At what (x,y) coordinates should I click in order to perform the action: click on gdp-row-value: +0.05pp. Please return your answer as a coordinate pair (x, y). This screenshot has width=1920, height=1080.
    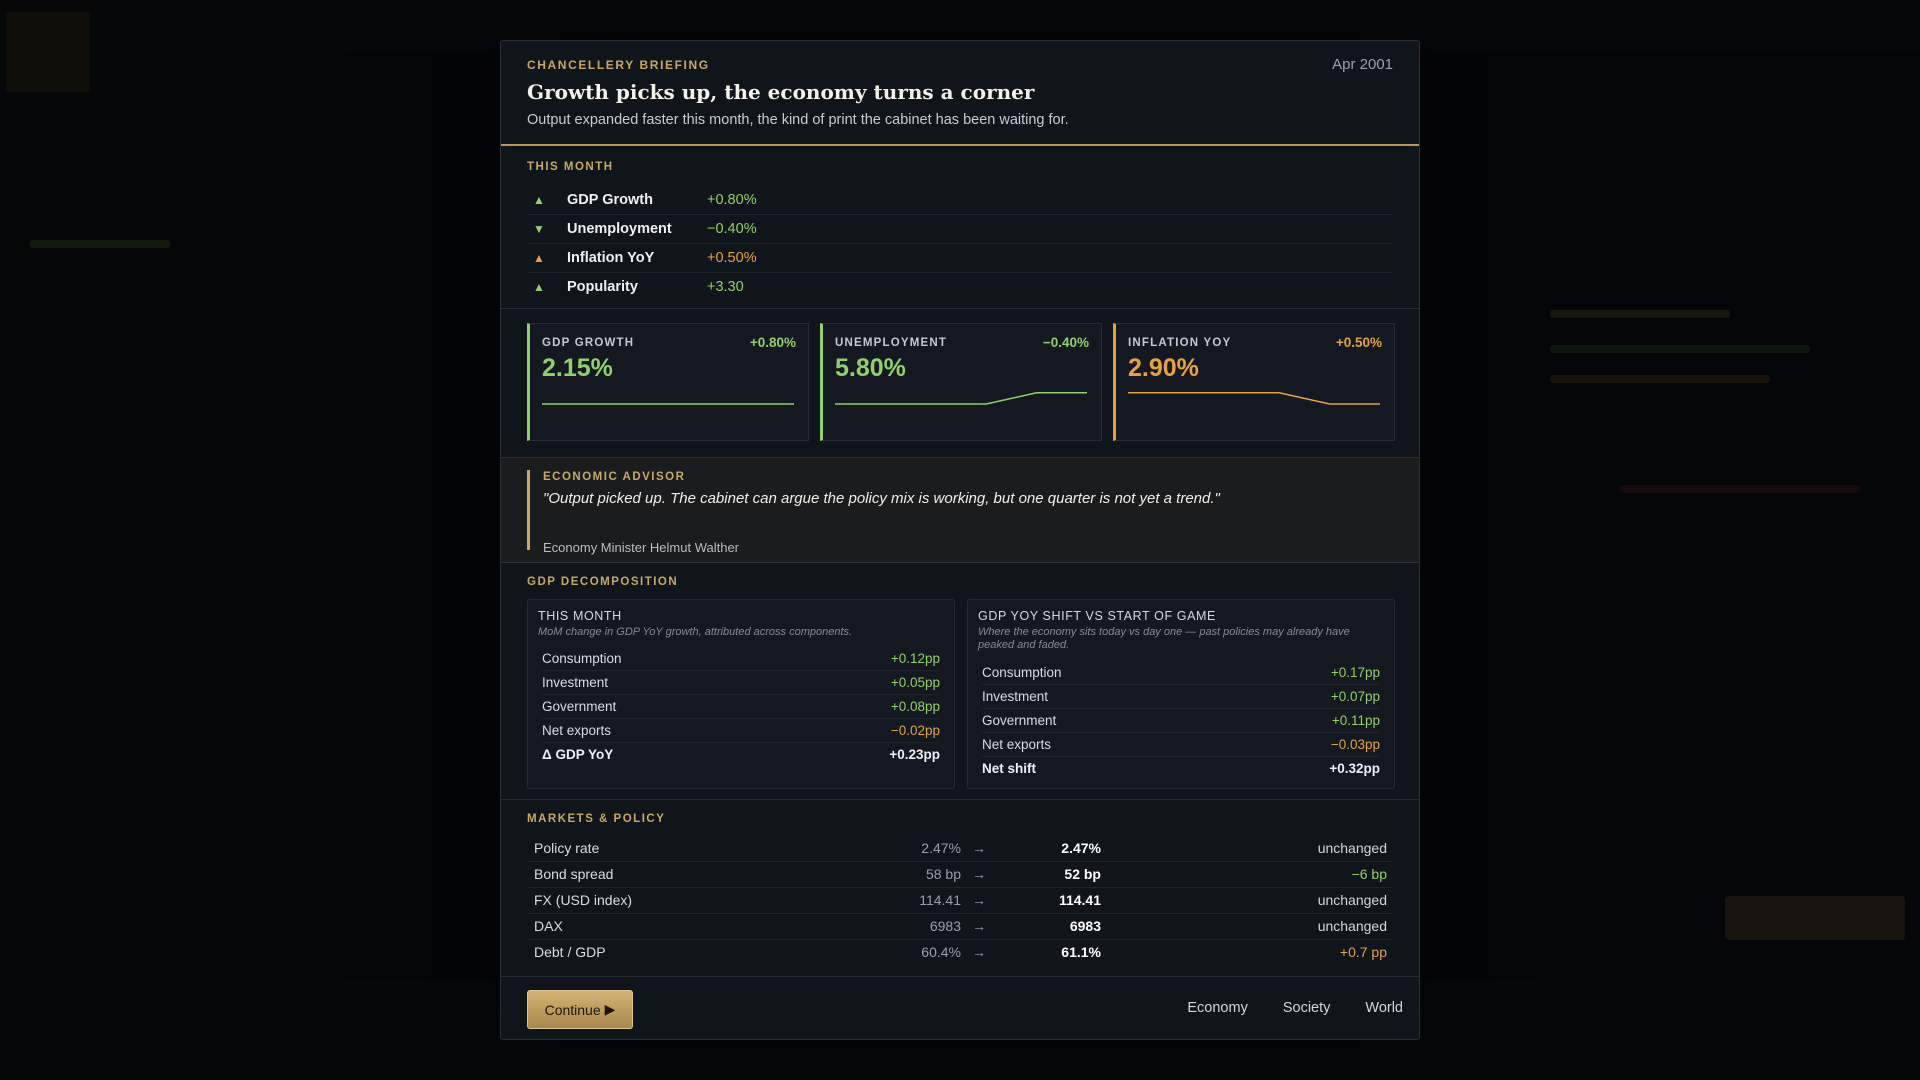
    Looking at the image, I should click on (915, 682).